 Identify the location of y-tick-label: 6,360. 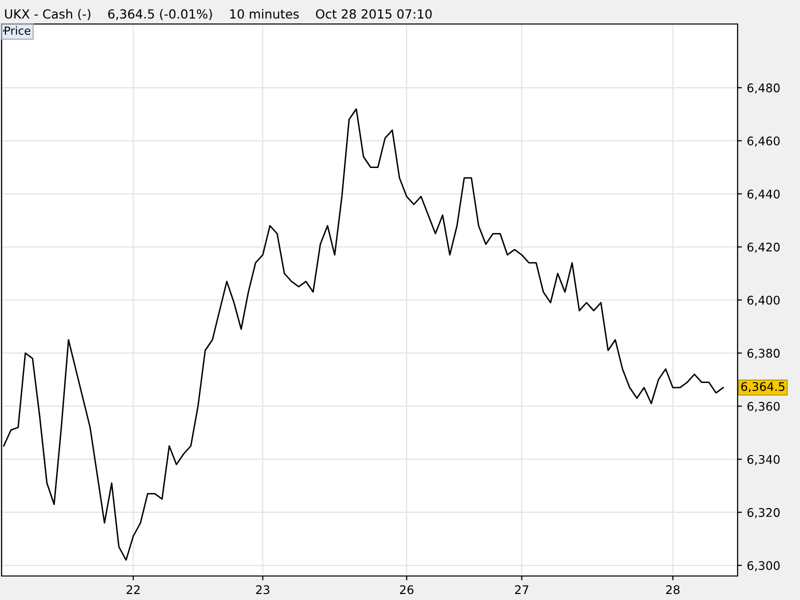
(763, 407).